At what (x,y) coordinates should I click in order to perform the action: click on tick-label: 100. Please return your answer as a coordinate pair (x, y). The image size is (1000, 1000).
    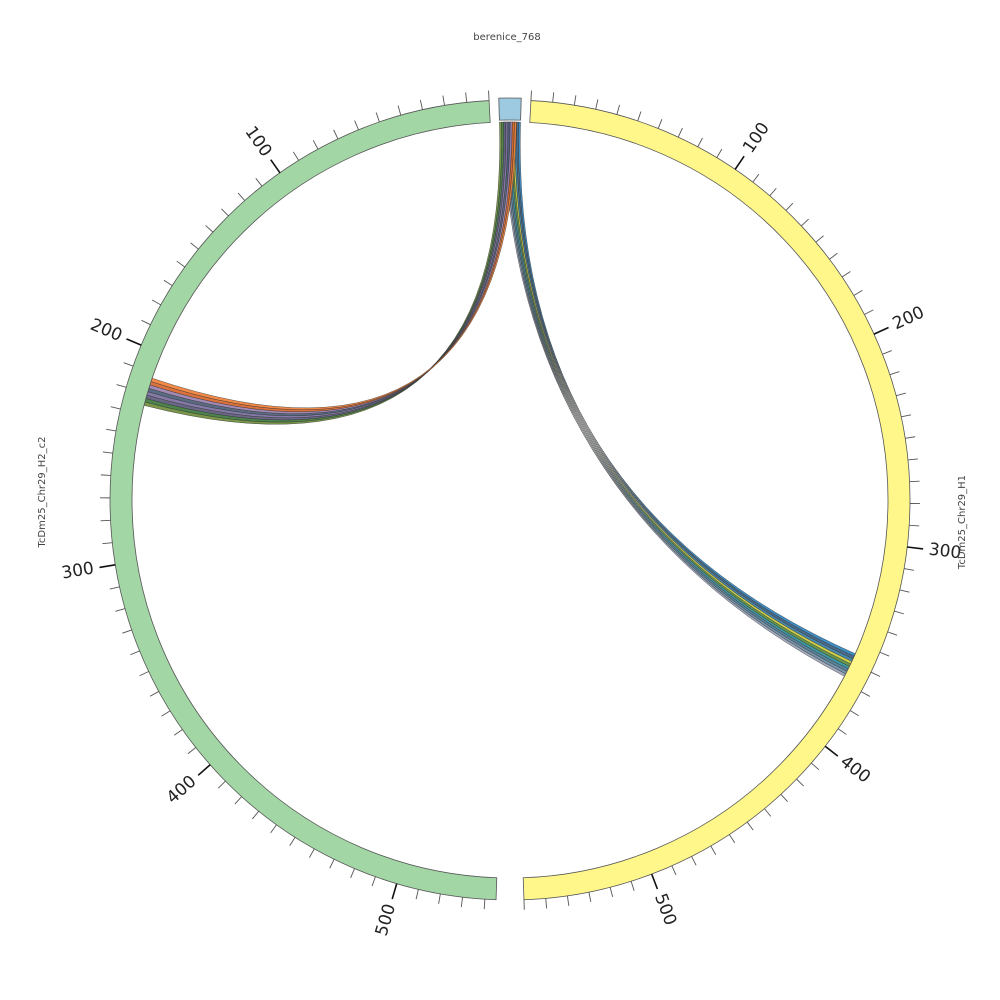
    Looking at the image, I should click on (258, 142).